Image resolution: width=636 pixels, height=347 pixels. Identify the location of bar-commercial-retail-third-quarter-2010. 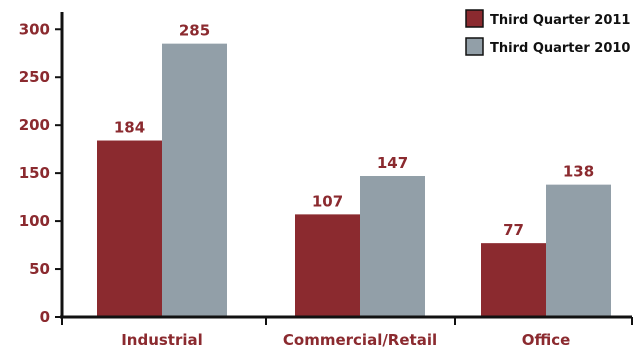
(392, 246).